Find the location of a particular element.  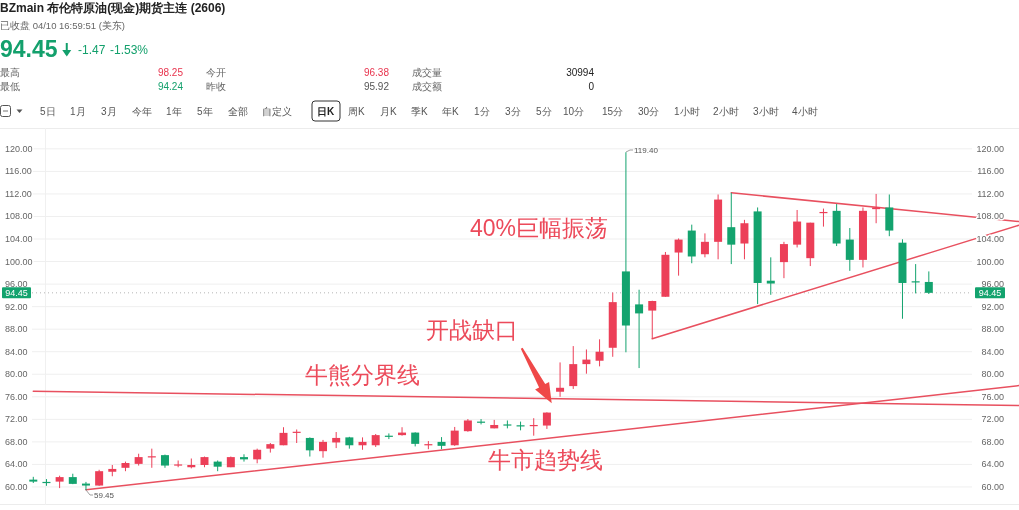

annotation: 40%巨幅振荡 is located at coordinates (539, 228).